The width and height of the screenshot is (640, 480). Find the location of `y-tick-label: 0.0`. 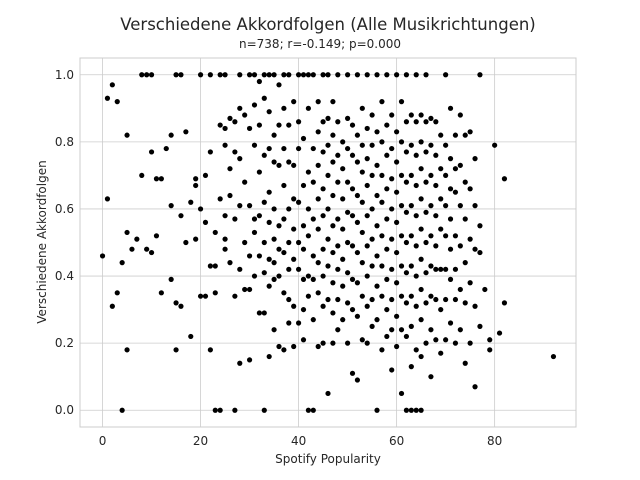

y-tick-label: 0.0 is located at coordinates (64, 410).